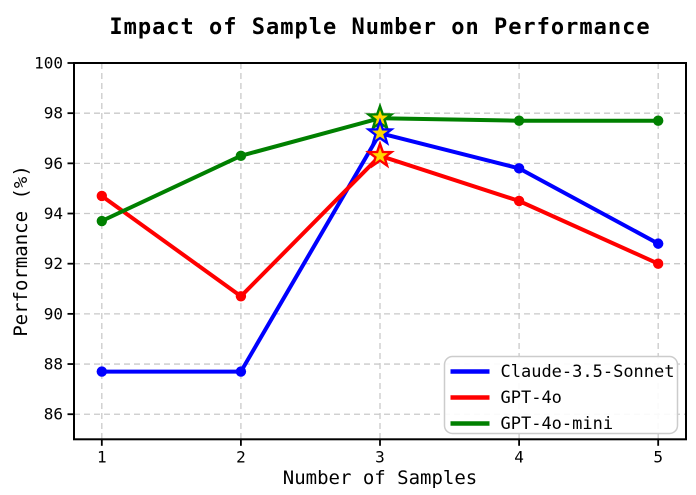 The image size is (696, 495). I want to click on y-tick-label: 98, so click(53, 113).